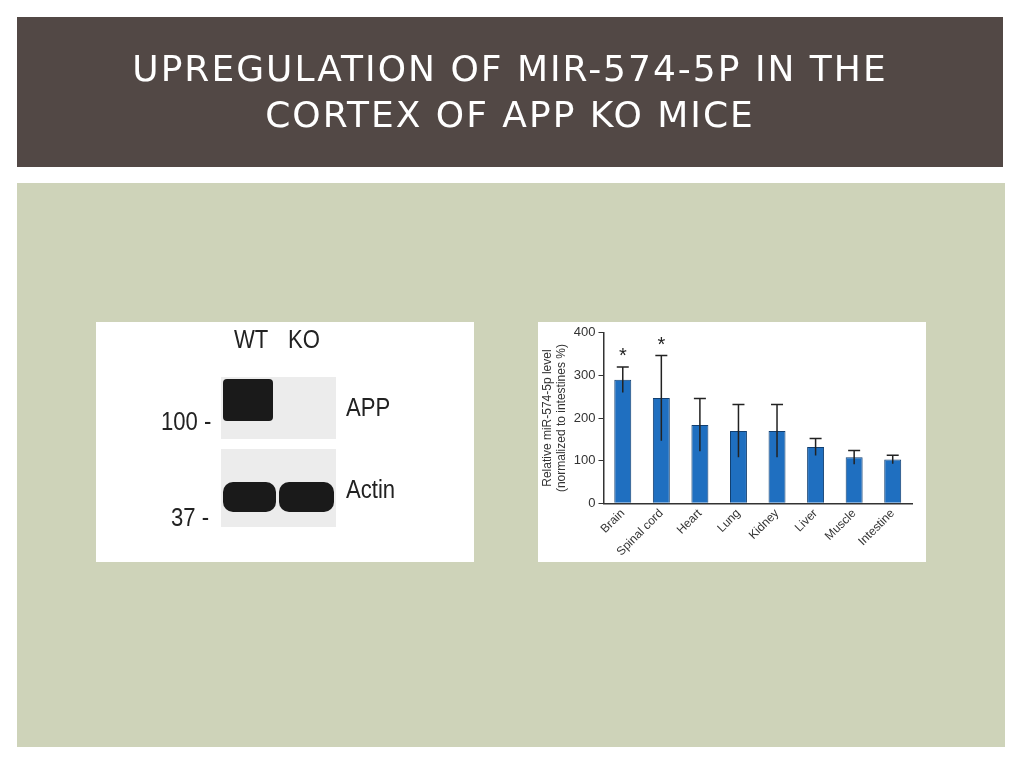 This screenshot has width=1024, height=768. Describe the element at coordinates (190, 517) in the screenshot. I see `text: 37 -` at that location.